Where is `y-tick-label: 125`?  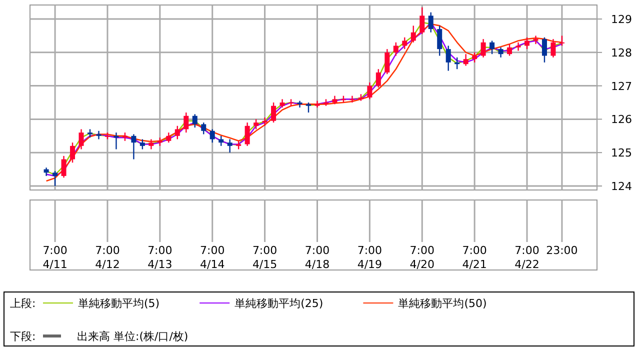 y-tick-label: 125 is located at coordinates (621, 153).